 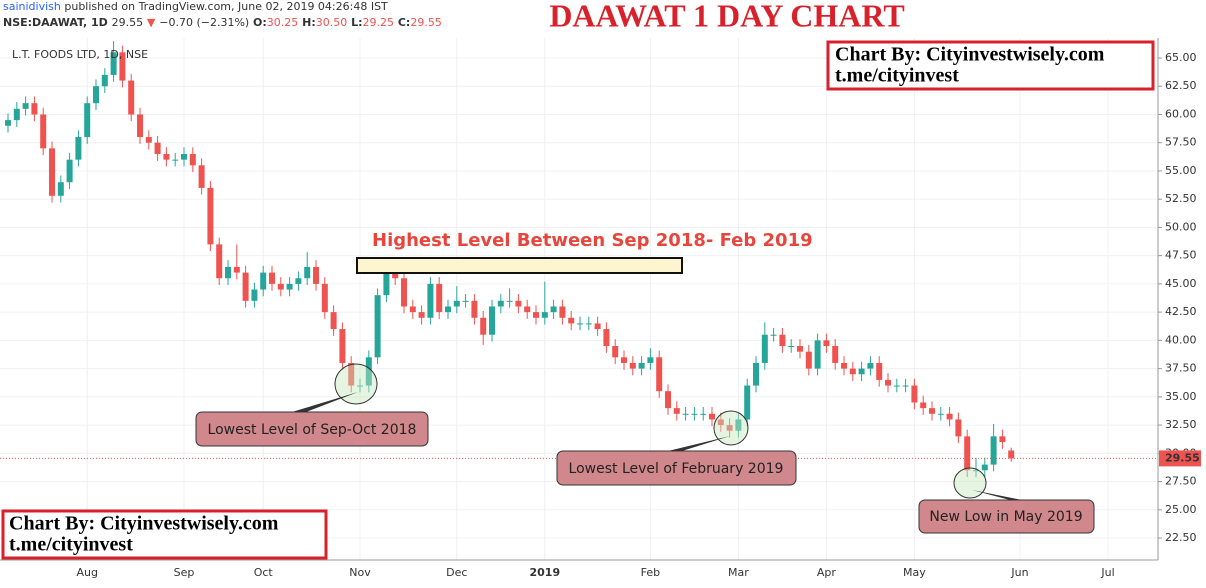 What do you see at coordinates (356, 22) in the screenshot?
I see `l-label: L:` at bounding box center [356, 22].